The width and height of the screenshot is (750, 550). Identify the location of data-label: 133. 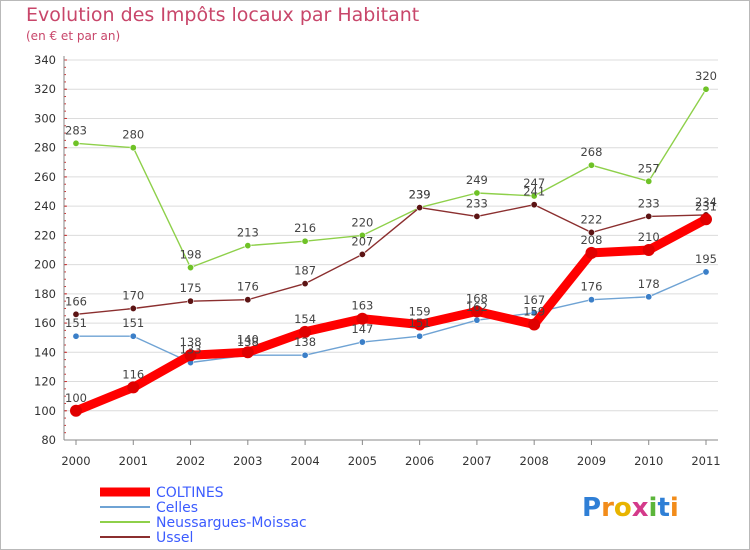
(191, 350).